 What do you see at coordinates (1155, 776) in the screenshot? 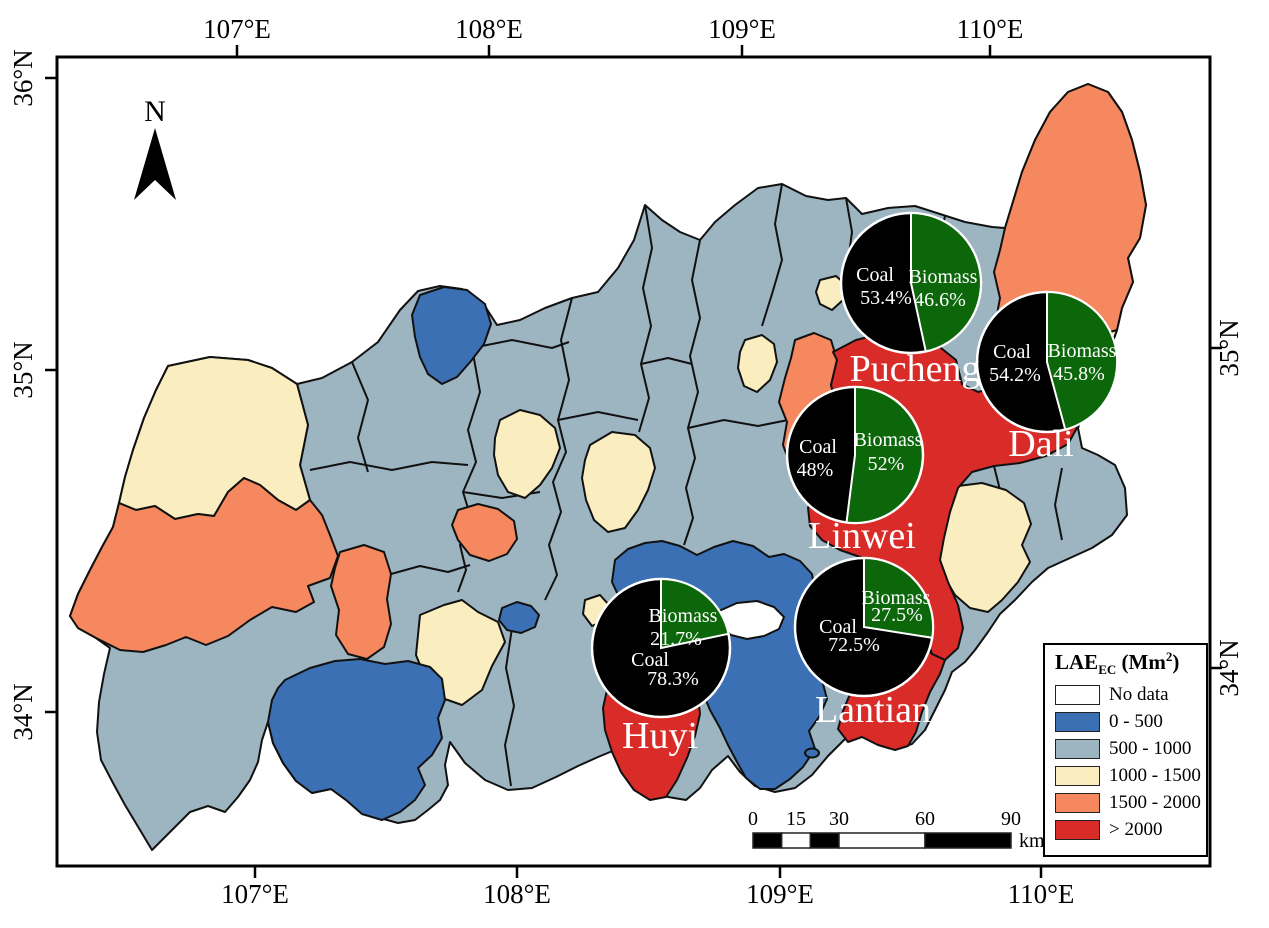
I see `legend-item-label: 1000 - 1500` at bounding box center [1155, 776].